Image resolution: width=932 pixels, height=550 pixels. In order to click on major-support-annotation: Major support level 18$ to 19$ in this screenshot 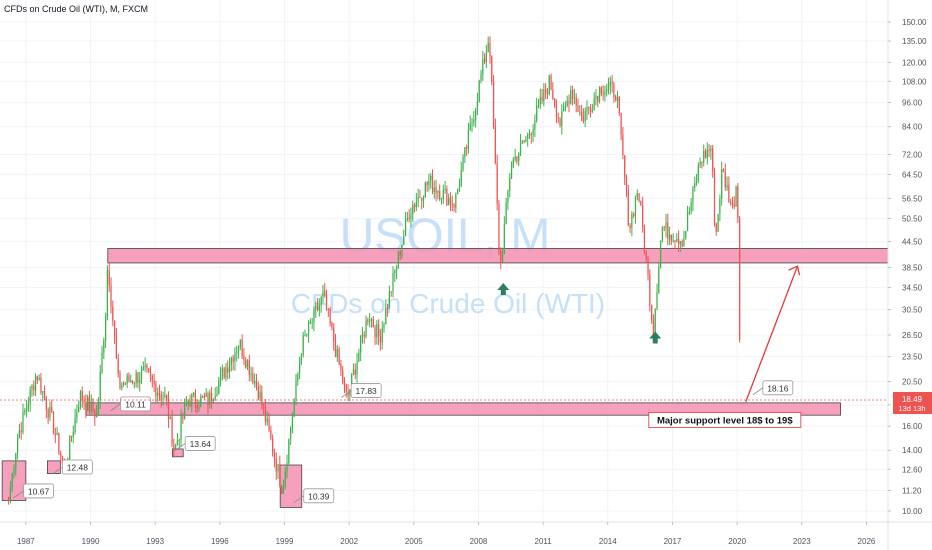, I will do `click(725, 420)`.